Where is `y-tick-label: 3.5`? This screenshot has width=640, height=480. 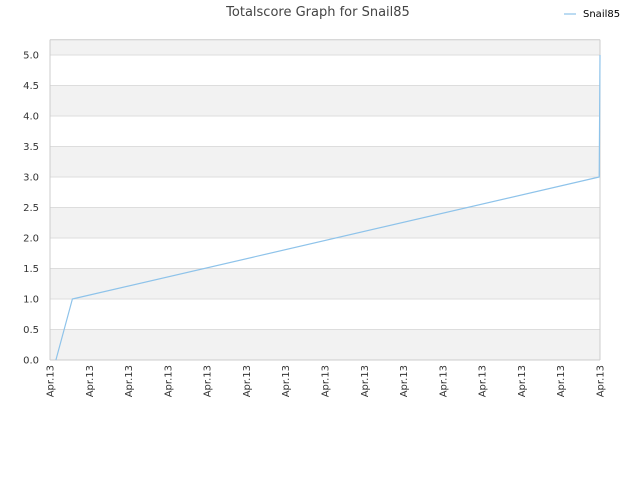
y-tick-label: 3.5 is located at coordinates (31, 147).